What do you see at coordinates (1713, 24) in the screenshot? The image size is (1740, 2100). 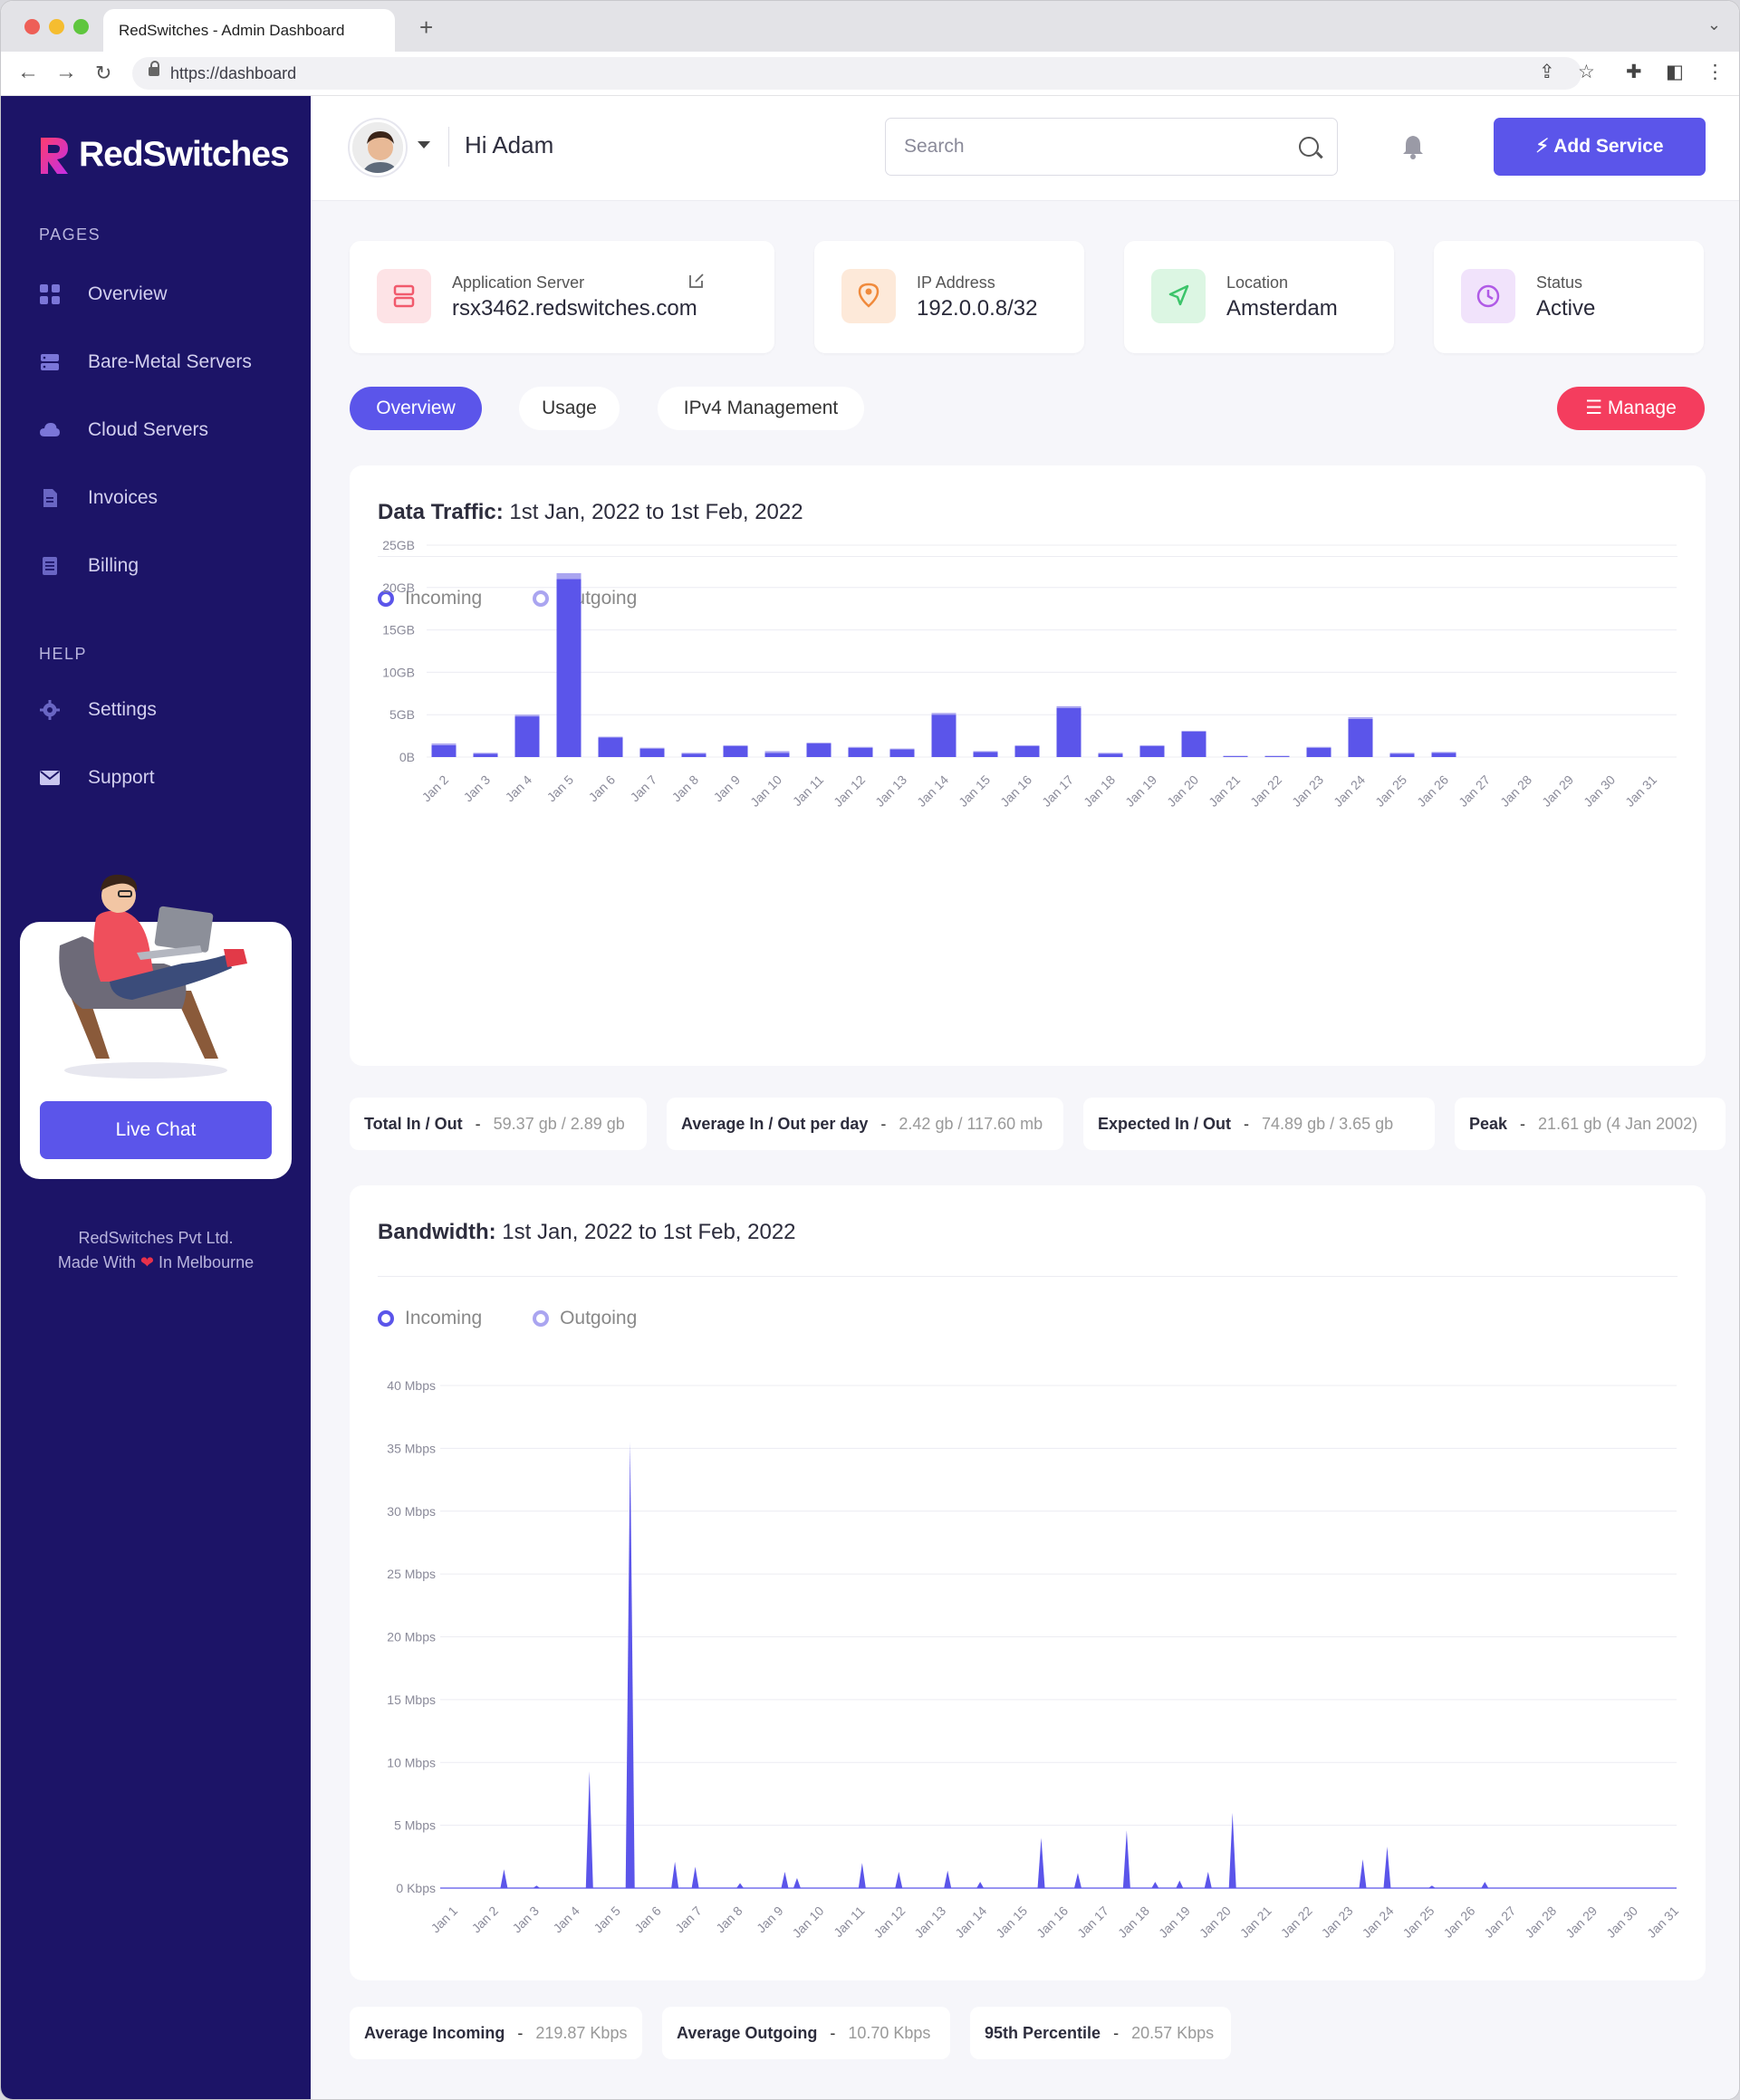 I see `chevron-down-icon: ⌄` at bounding box center [1713, 24].